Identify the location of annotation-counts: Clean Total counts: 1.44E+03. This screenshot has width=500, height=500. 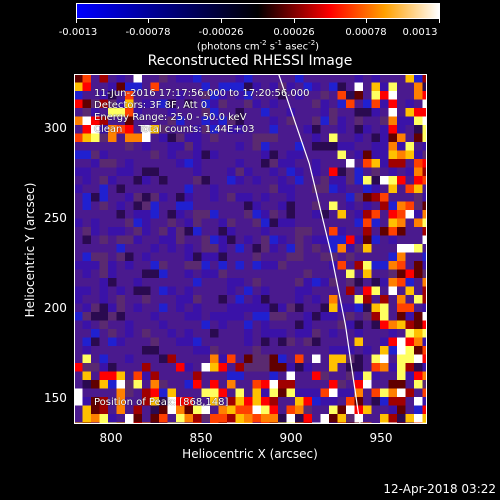
(174, 129).